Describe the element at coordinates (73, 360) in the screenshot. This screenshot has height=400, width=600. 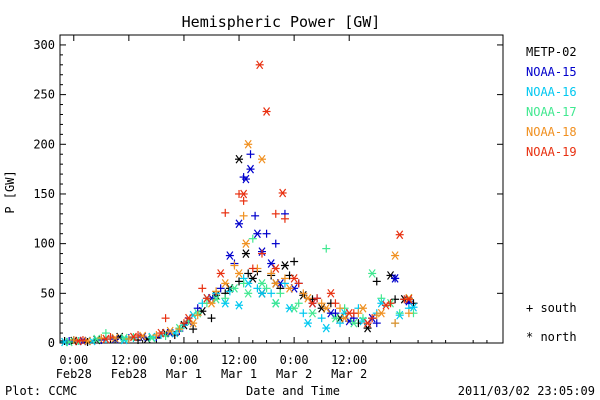
I see `x-tick-label-time: 0:00` at that location.